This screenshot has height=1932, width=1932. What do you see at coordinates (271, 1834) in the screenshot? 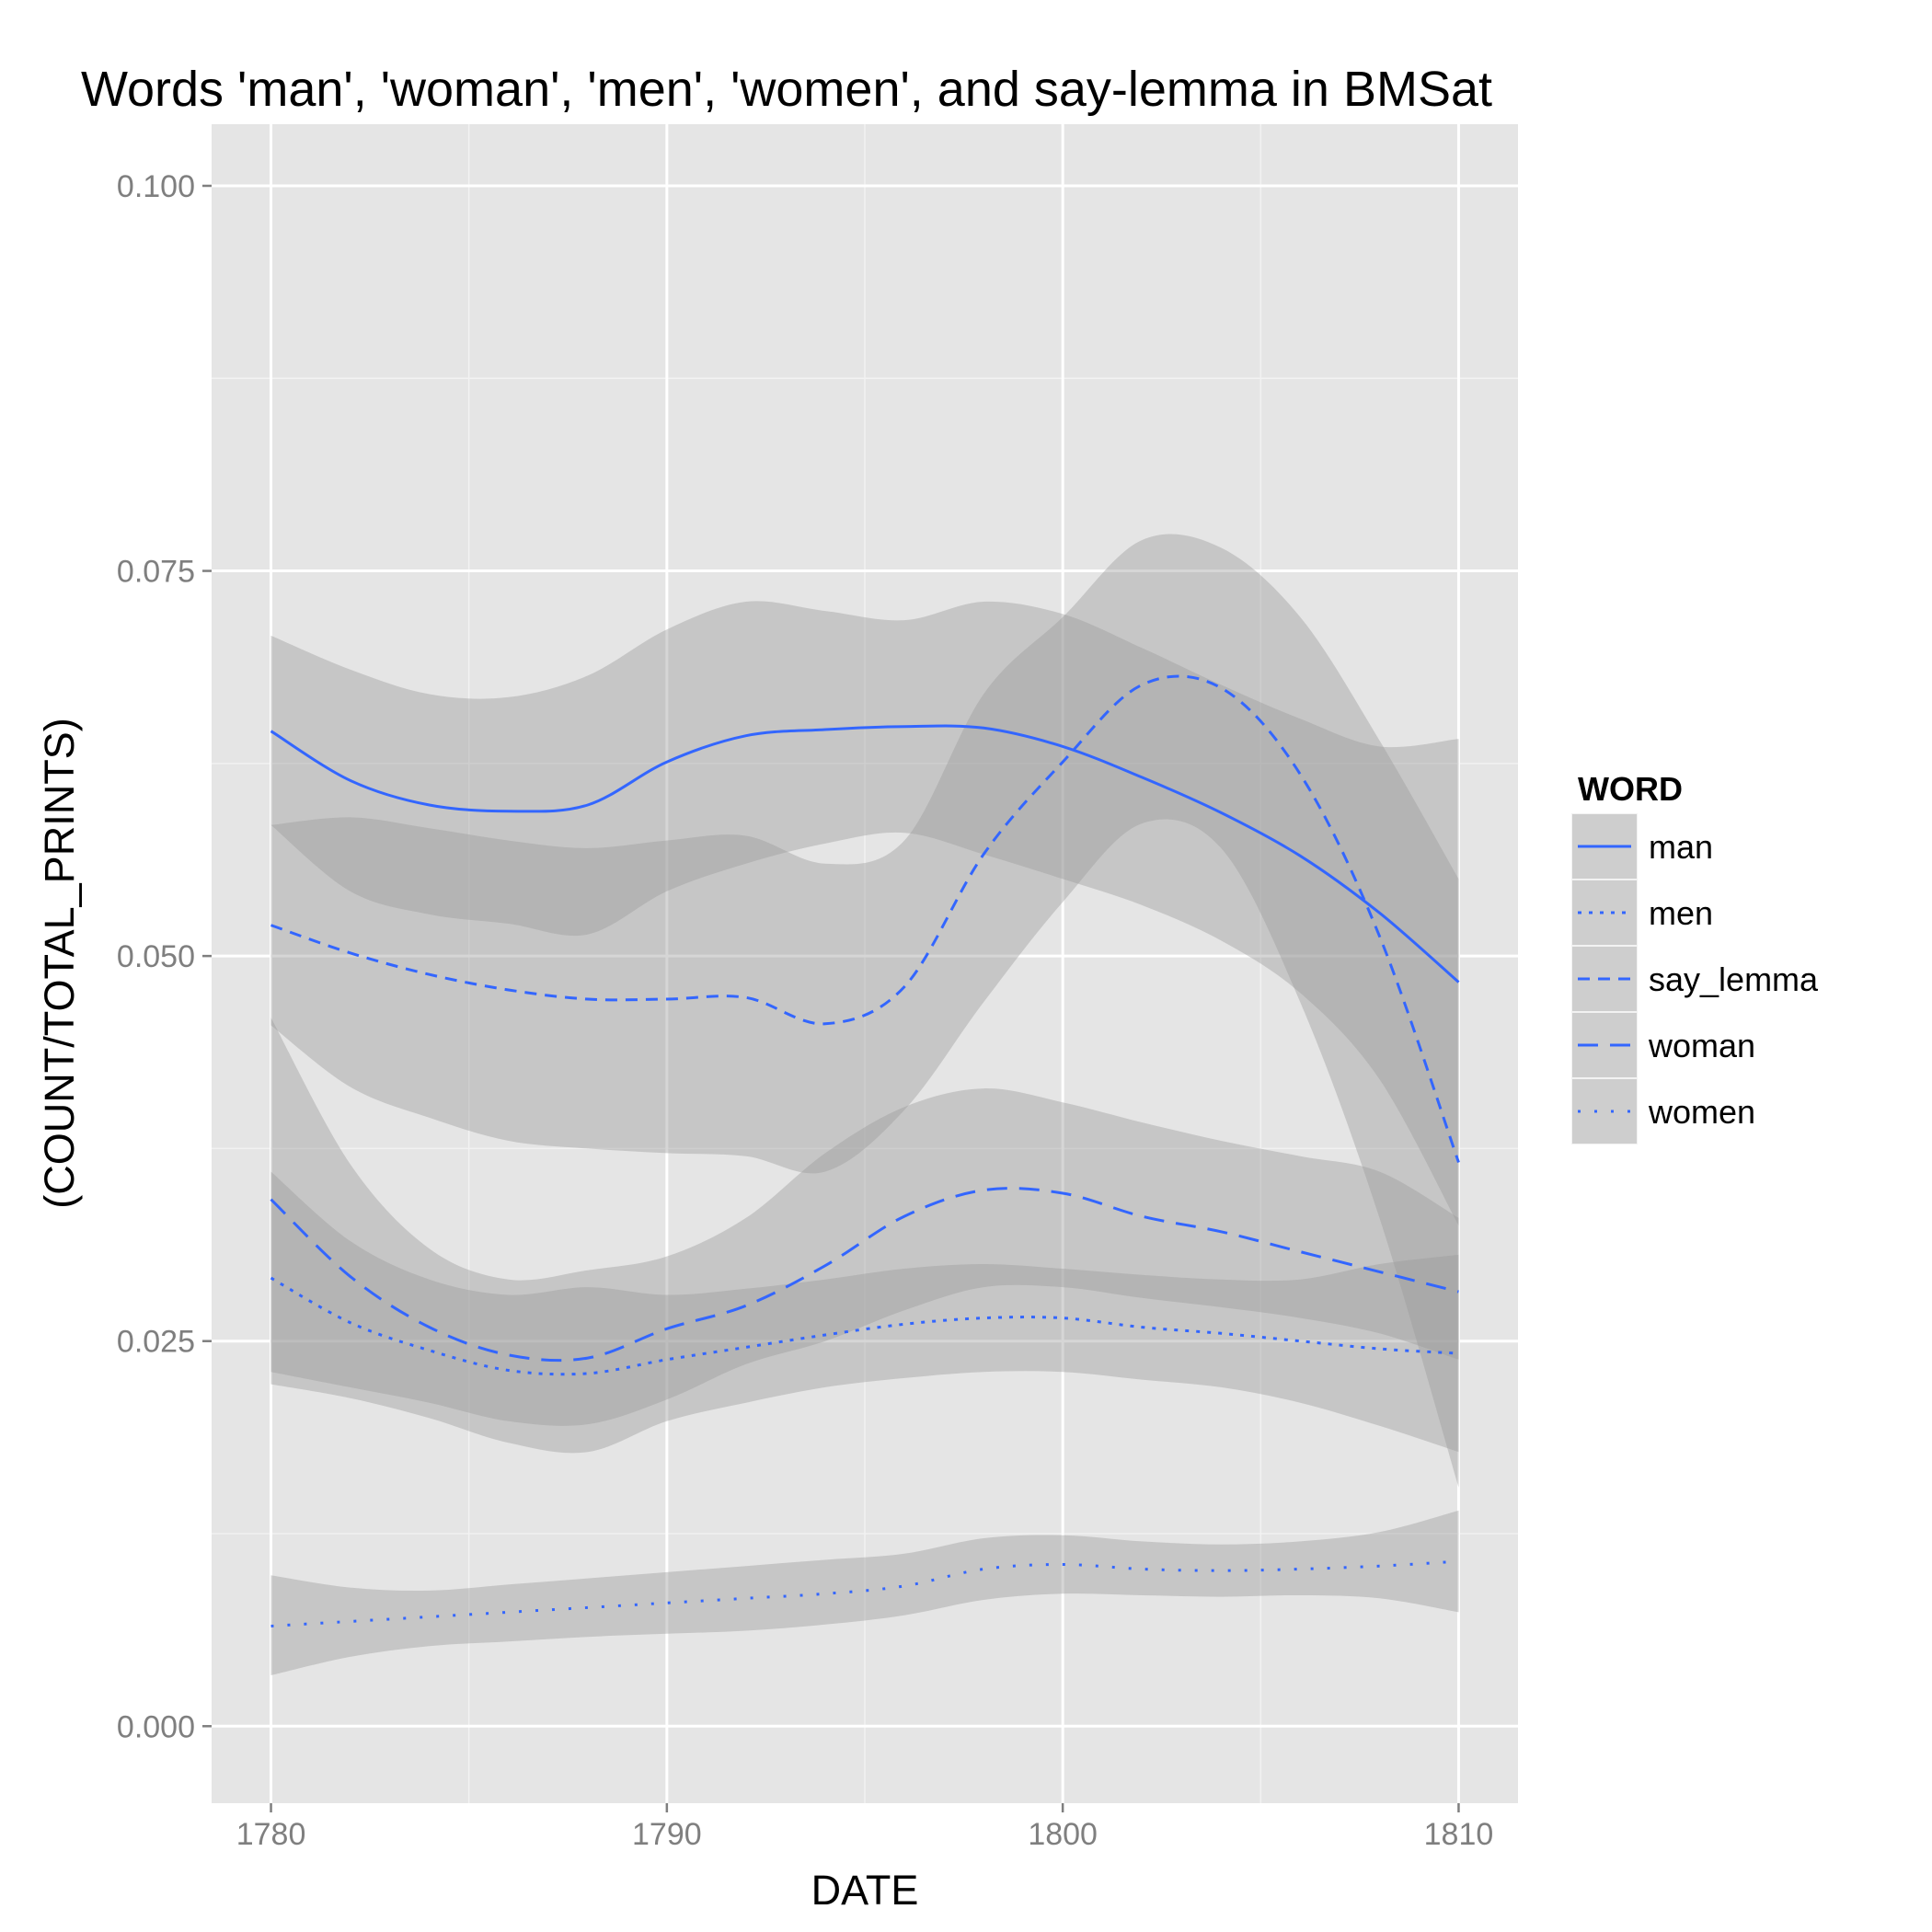
I see `x-tick-label: 1780` at bounding box center [271, 1834].